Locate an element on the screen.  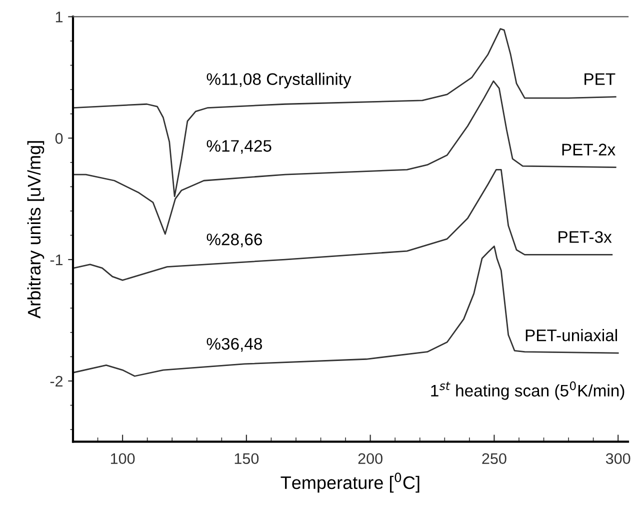
annotation: 1$^{st}$ heating scan (5$^{0}$K/min) is located at coordinates (527, 390).